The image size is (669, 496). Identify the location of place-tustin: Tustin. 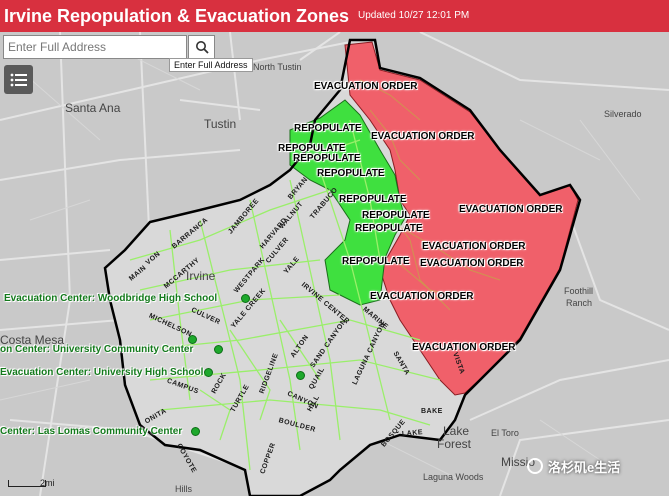
(220, 124).